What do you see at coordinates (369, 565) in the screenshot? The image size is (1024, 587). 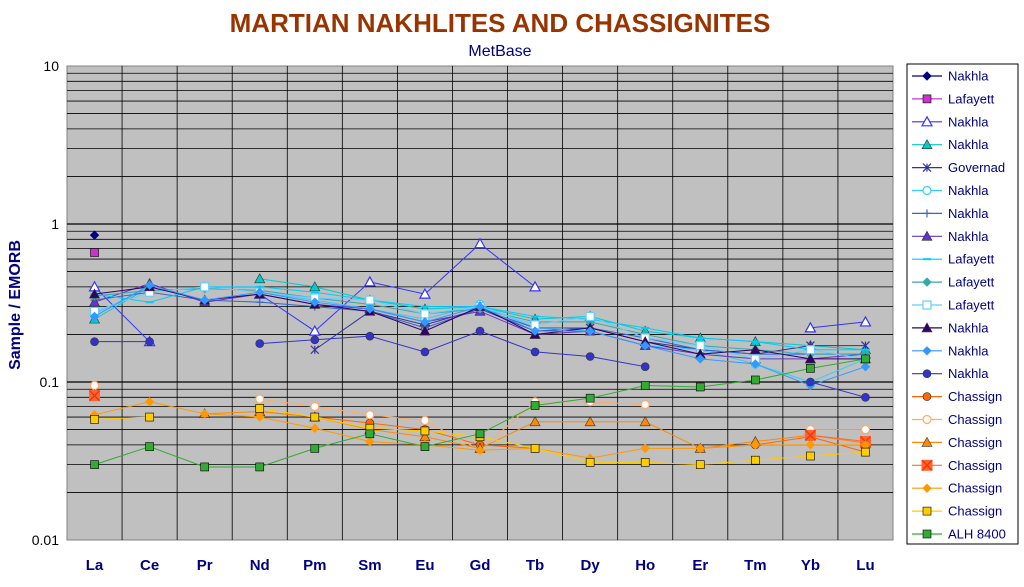 I see `x-tick-label: Sm` at bounding box center [369, 565].